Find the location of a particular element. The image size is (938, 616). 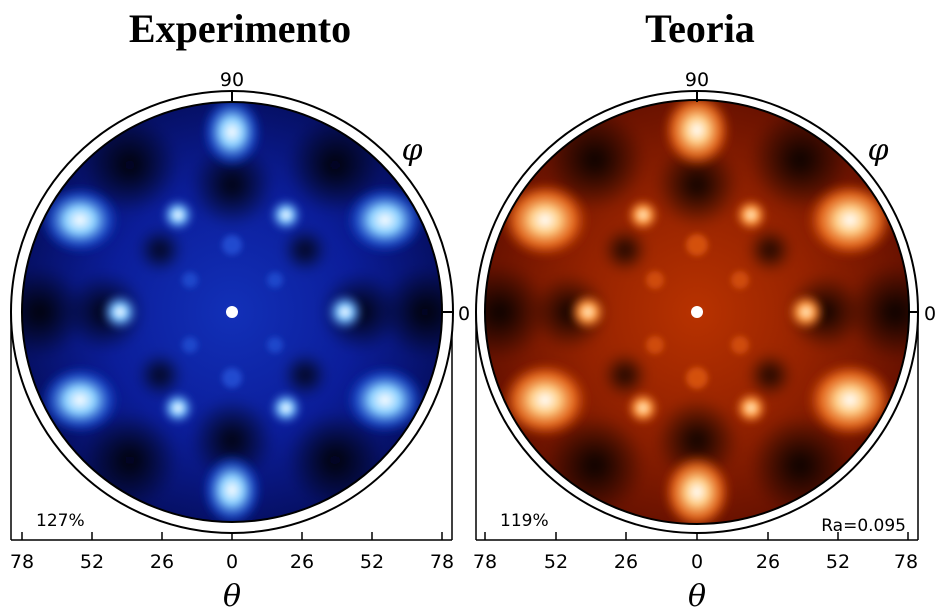

panel-title: Experimento is located at coordinates (240, 28).